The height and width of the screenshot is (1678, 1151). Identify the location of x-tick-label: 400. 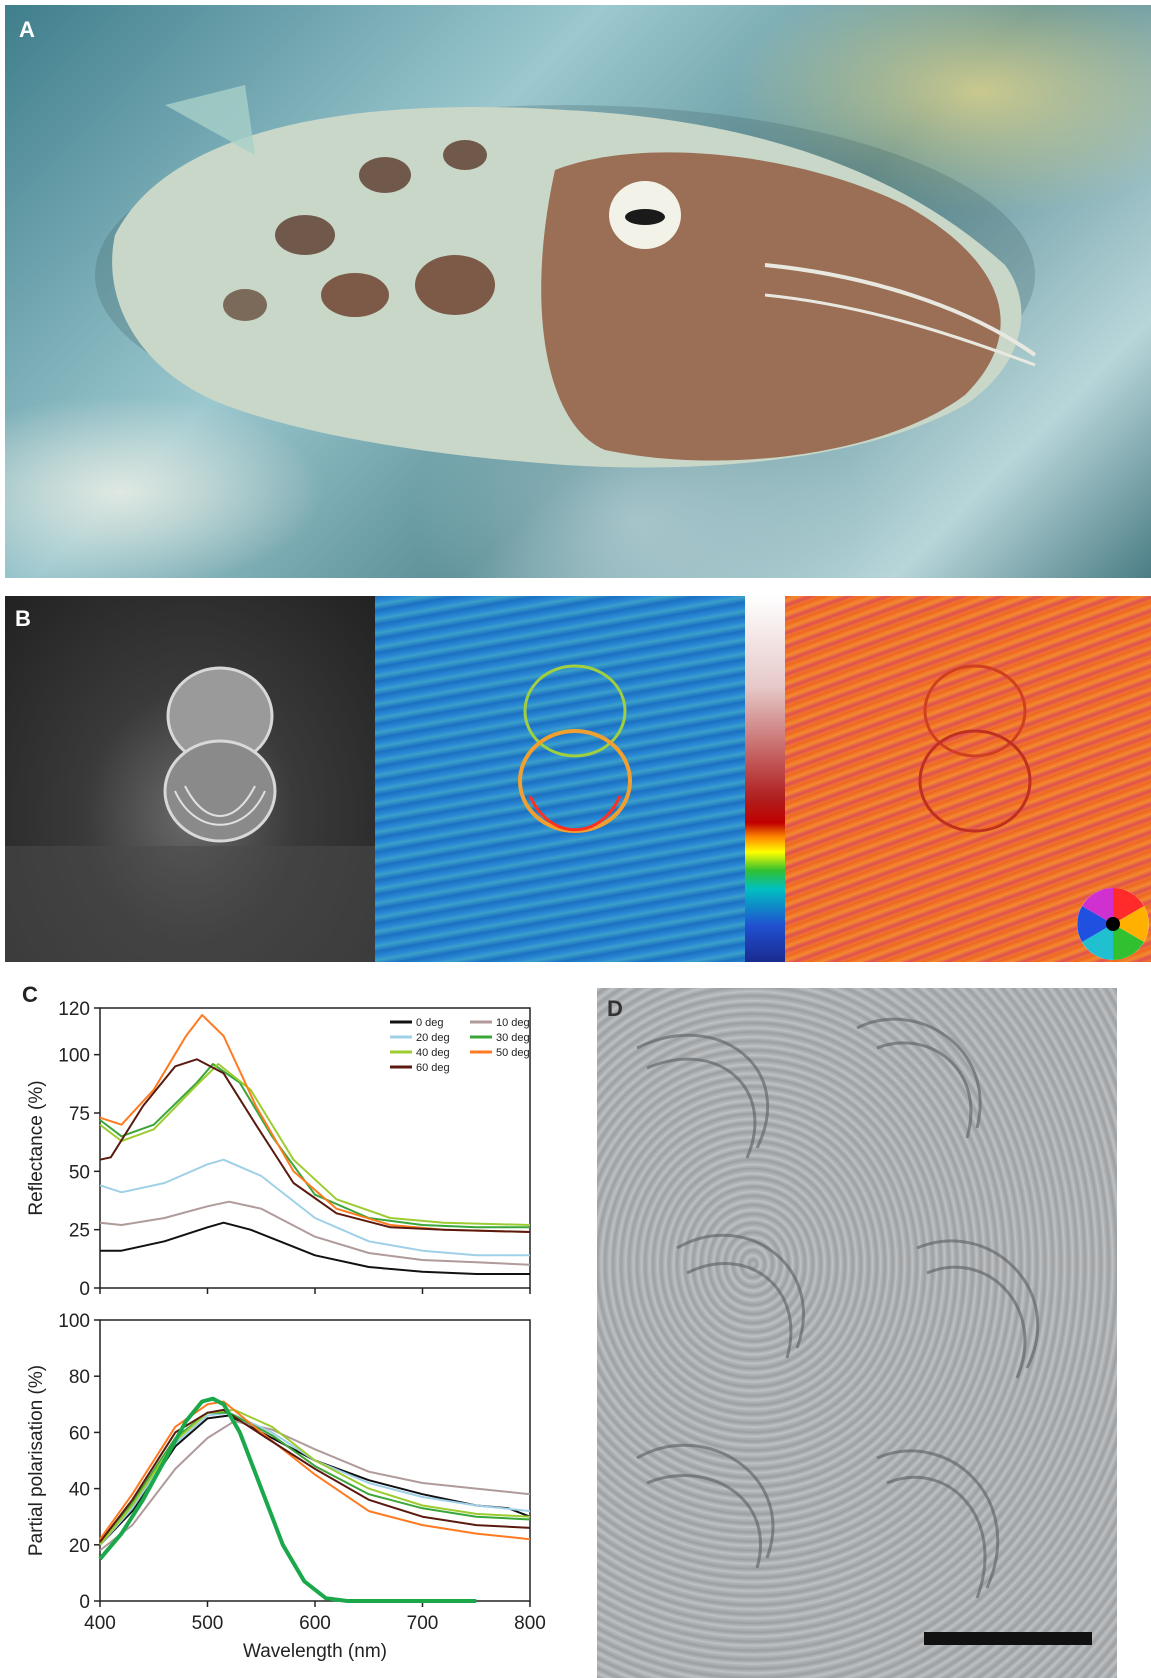
(100, 1623).